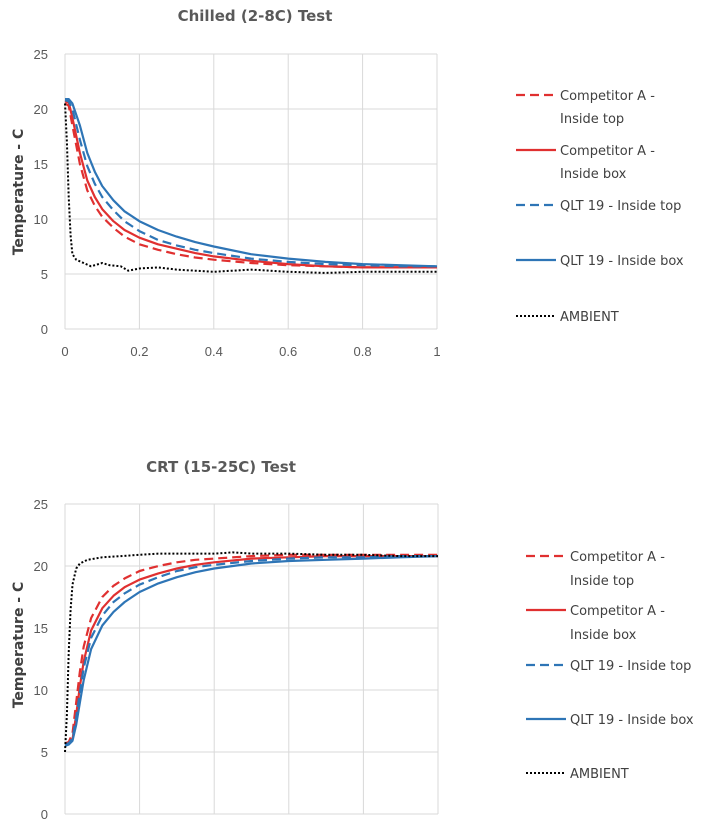 The height and width of the screenshot is (837, 706). Describe the element at coordinates (363, 351) in the screenshot. I see `x-tick-label: 0.8` at that location.